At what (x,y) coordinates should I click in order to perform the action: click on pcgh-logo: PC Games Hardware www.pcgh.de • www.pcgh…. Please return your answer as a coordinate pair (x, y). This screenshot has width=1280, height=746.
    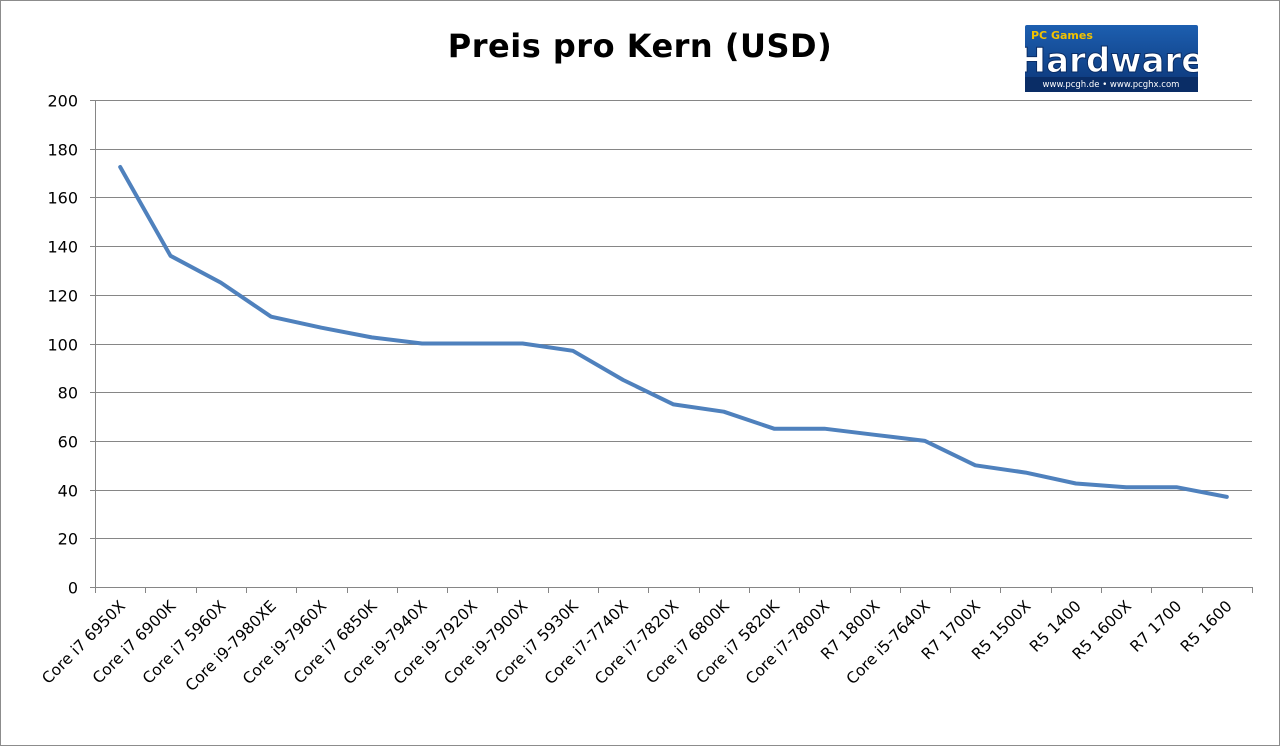
    Looking at the image, I should click on (1111, 58).